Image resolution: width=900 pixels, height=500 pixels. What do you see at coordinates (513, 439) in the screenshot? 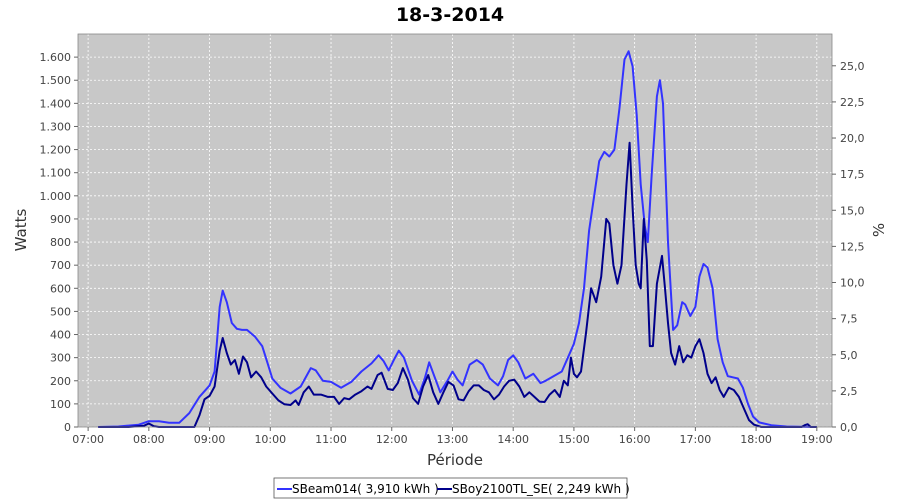
I see `x-tick-label: 14:00` at bounding box center [513, 439].